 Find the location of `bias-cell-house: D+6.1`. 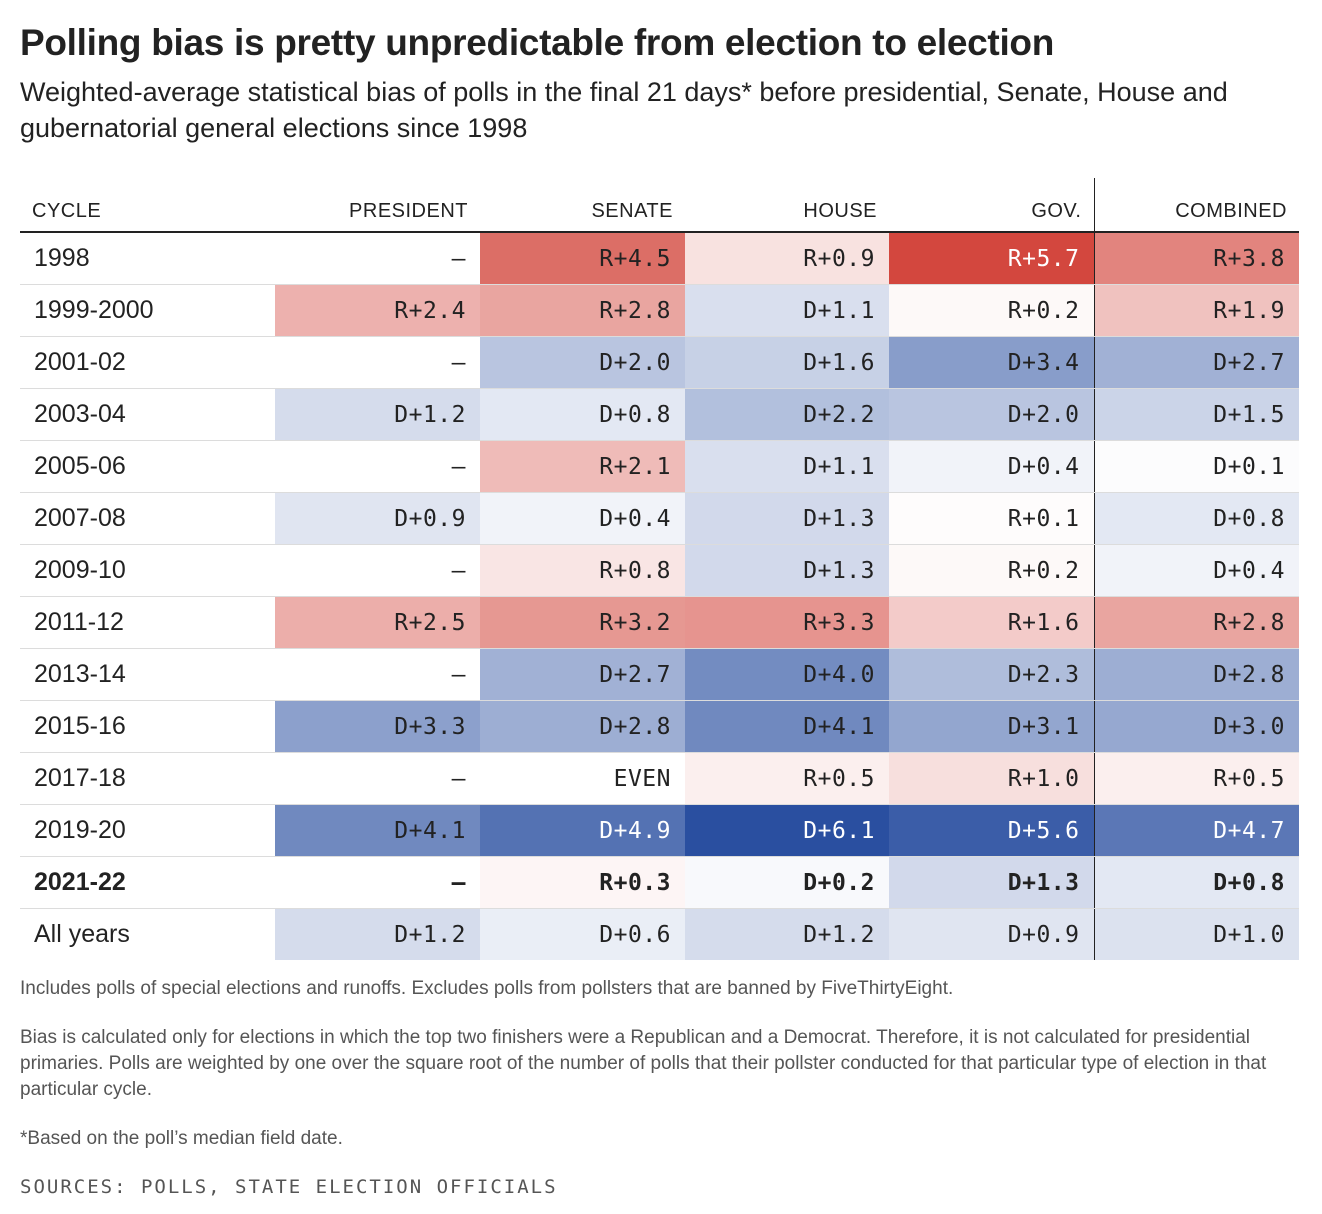

bias-cell-house: D+6.1 is located at coordinates (787, 830).